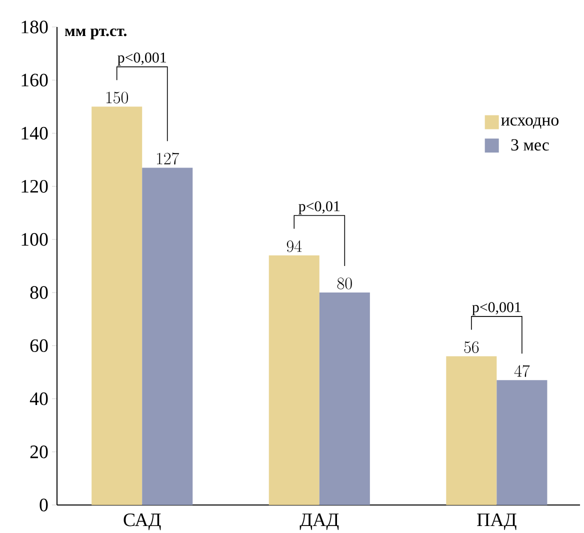  What do you see at coordinates (496, 522) in the screenshot?
I see `x-tick-label: ПАД` at bounding box center [496, 522].